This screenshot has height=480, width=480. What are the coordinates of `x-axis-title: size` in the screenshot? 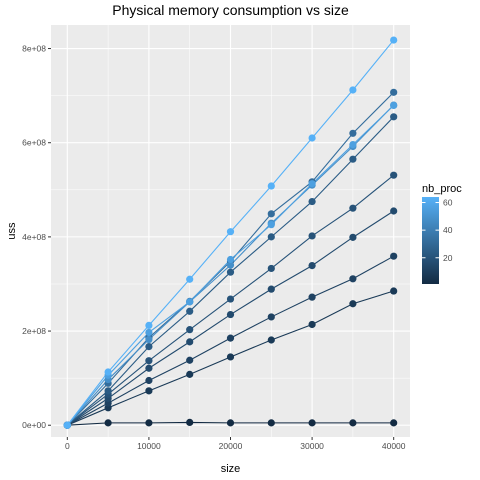 It's located at (231, 469).